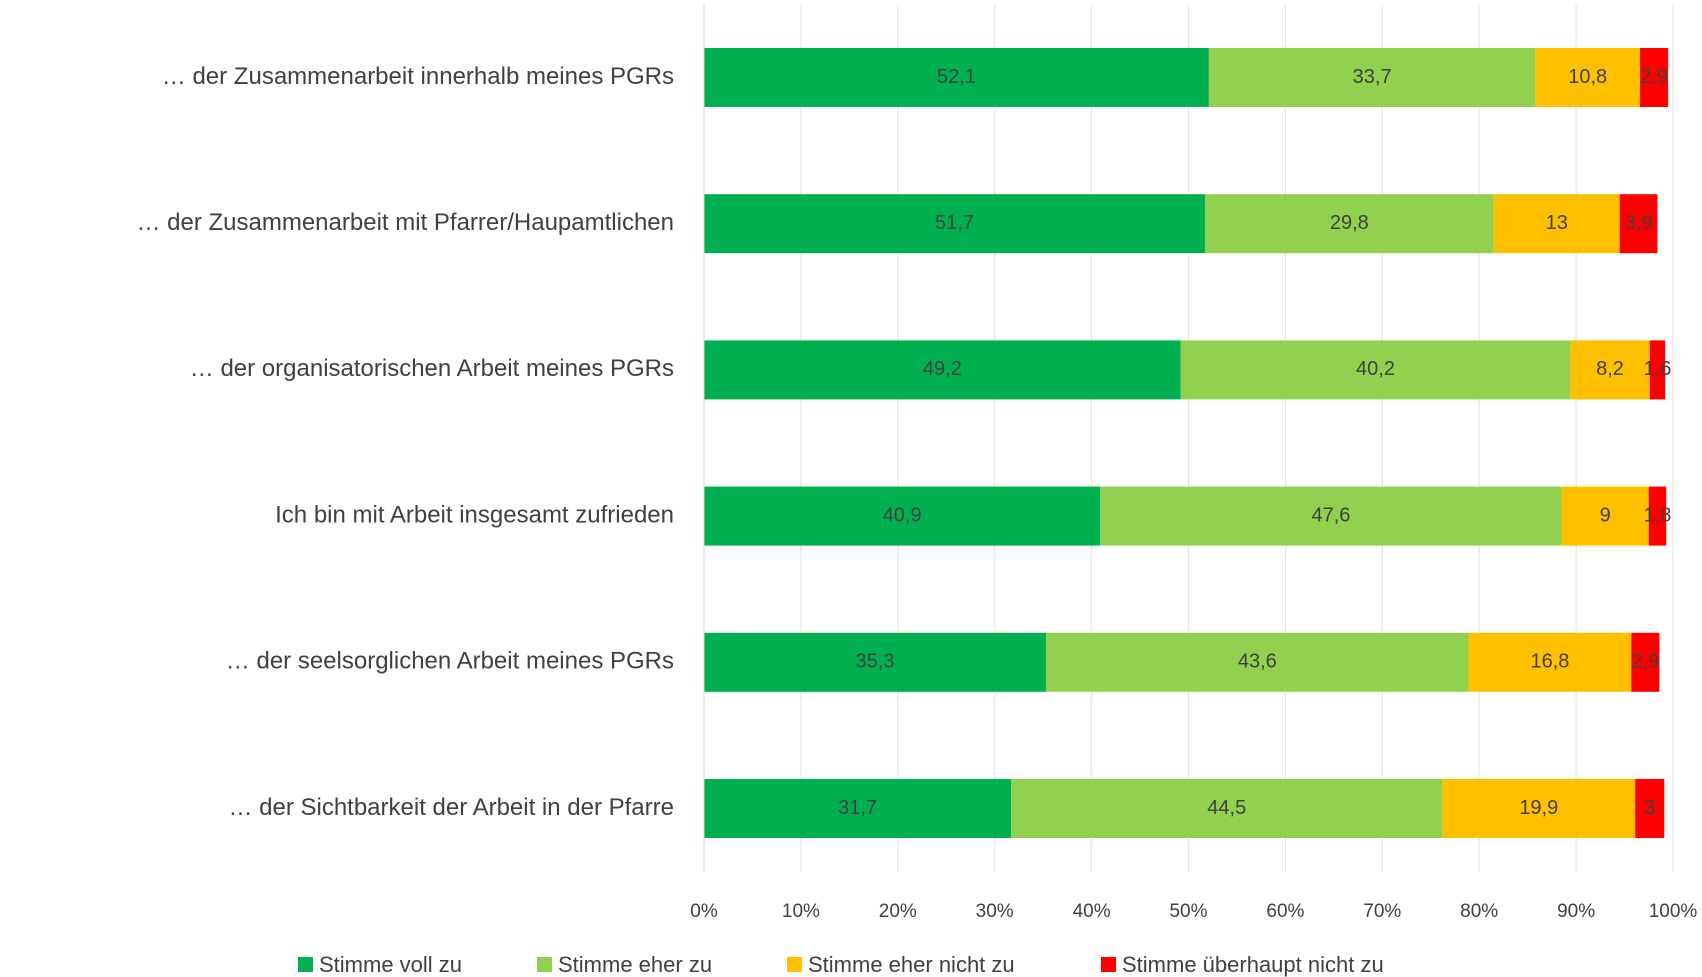  Describe the element at coordinates (1188, 911) in the screenshot. I see `x-tick-label: 50%` at that location.